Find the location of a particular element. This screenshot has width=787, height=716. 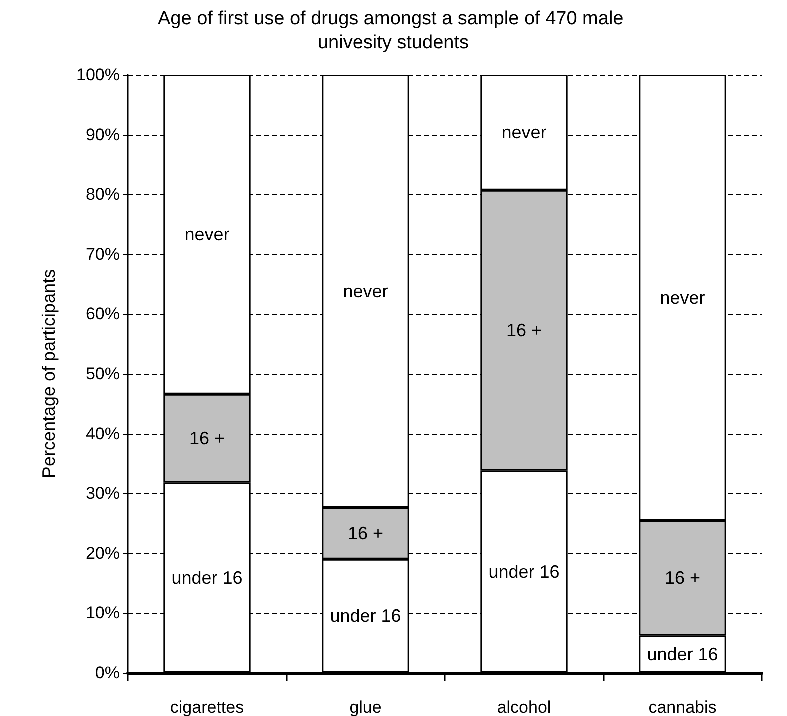

chart-title: Age of first use of drugs amongst a sample of 470 male univesity students is located at coordinates (394, 31).